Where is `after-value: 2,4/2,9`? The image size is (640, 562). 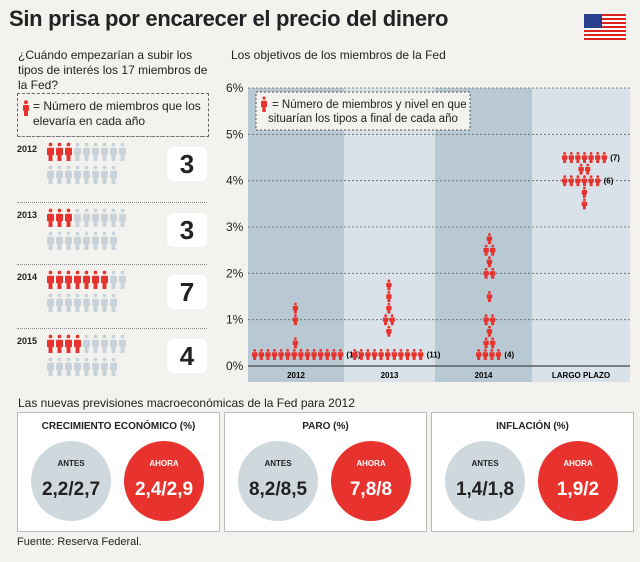
after-value: 2,4/2,9 is located at coordinates (164, 489).